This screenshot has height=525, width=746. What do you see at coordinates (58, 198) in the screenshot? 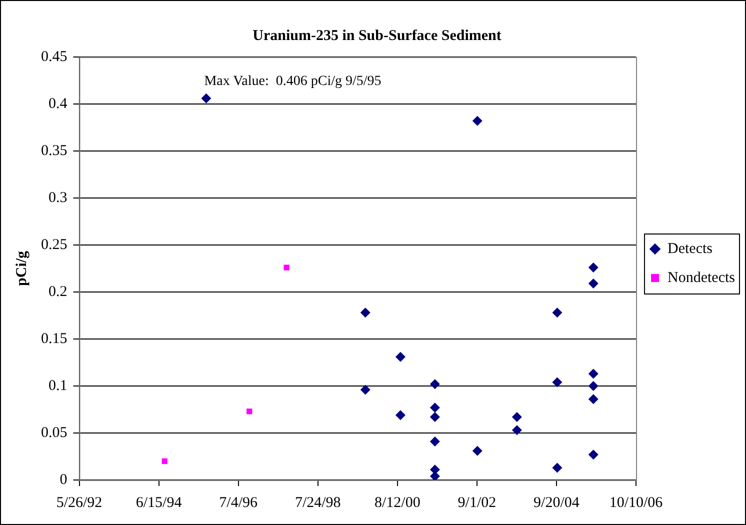
I see `y-tick-label: 0.3` at bounding box center [58, 198].